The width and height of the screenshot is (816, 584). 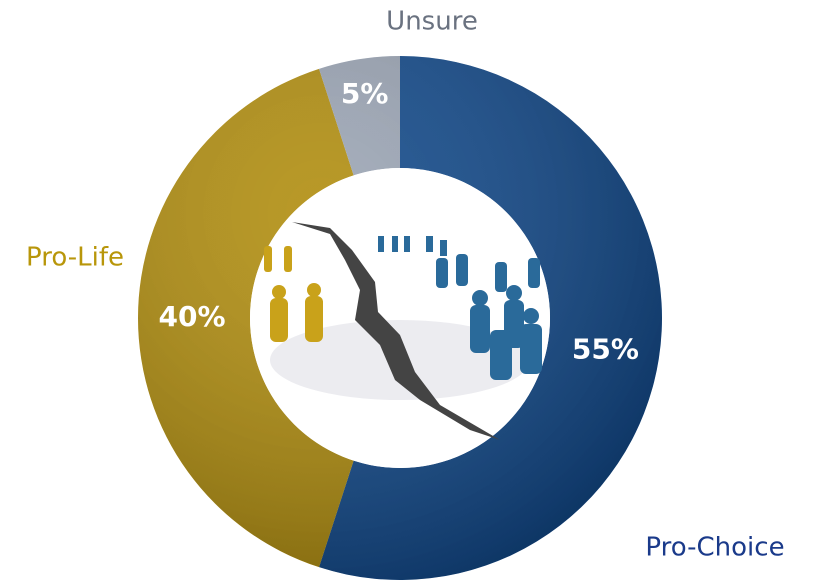 What do you see at coordinates (605, 349) in the screenshot?
I see `value-label: 55%` at bounding box center [605, 349].